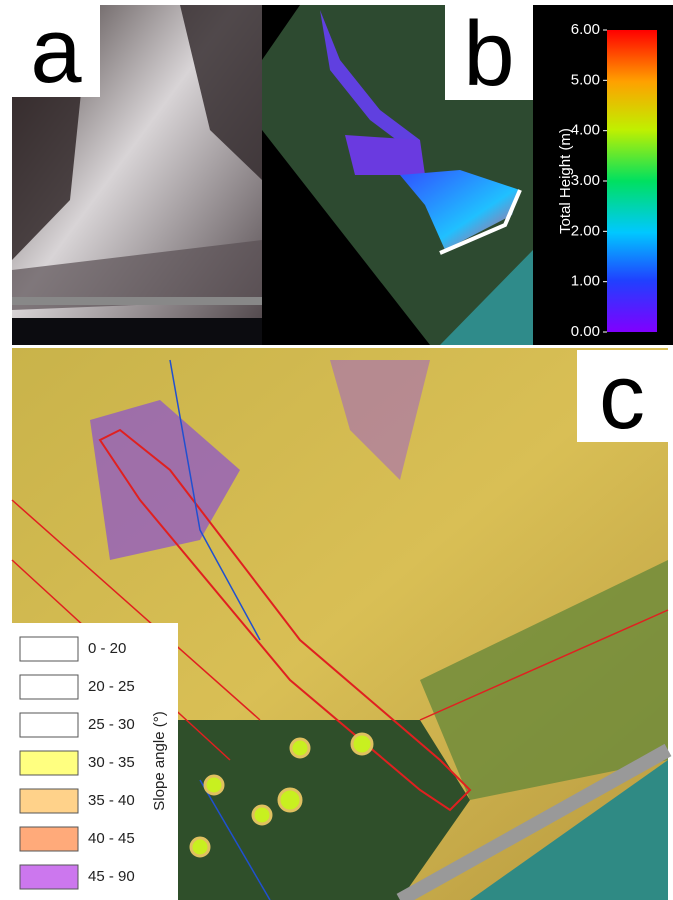  I want to click on panel-label: a, so click(56, 51).